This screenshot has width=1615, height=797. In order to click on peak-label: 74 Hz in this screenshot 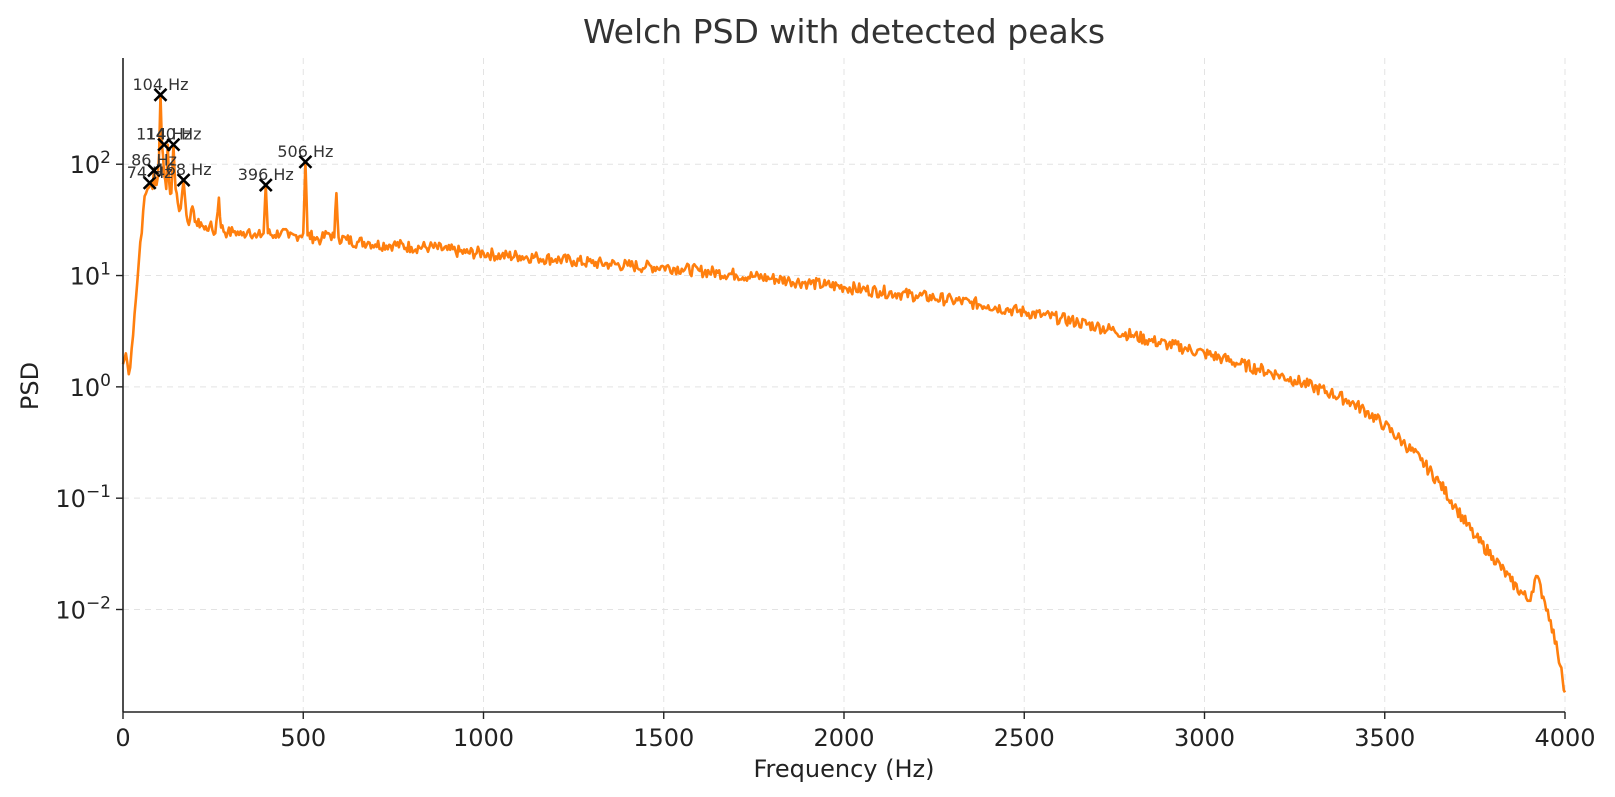, I will do `click(150, 172)`.